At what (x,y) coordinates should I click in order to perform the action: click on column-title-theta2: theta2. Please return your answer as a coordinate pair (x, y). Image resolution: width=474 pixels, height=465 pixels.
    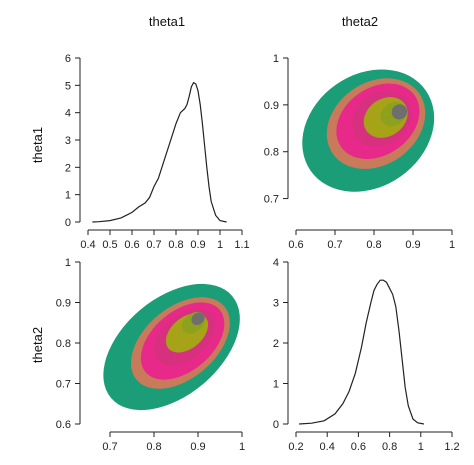
    Looking at the image, I should click on (360, 21).